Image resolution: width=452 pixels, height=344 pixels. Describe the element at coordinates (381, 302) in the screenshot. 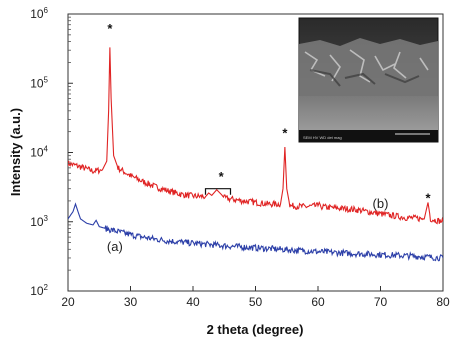

I see `x-tick-label: 70` at that location.